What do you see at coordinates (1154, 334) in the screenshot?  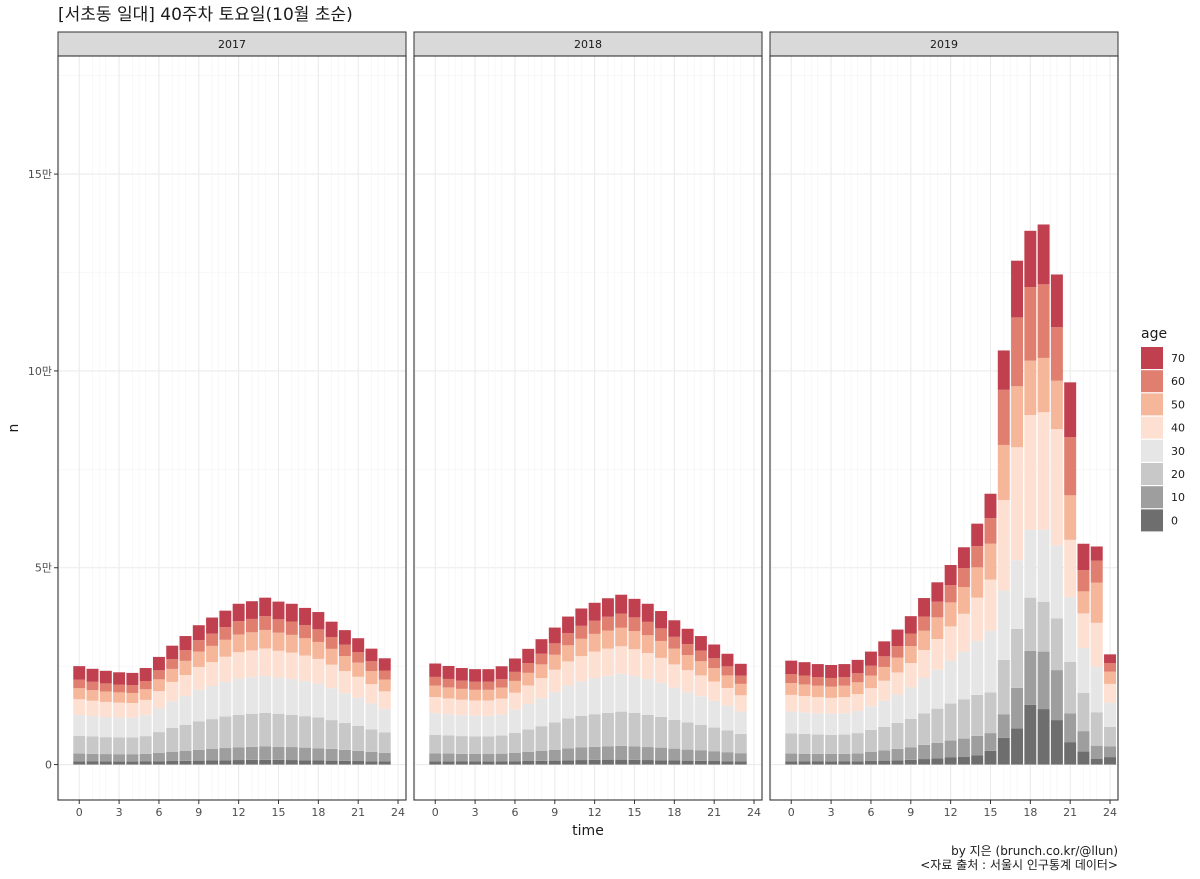 I see `legend-title: age` at bounding box center [1154, 334].